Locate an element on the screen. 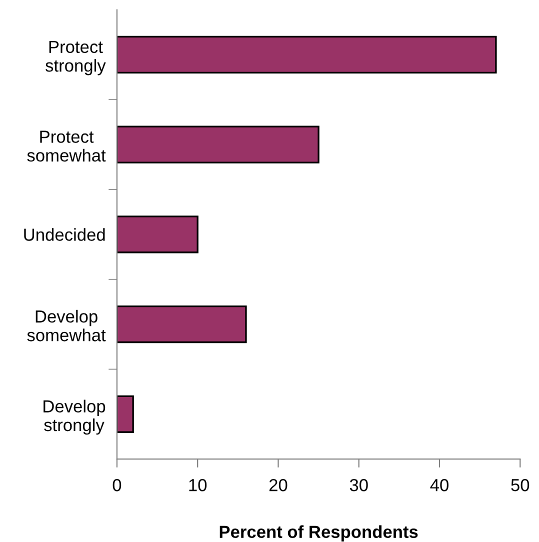 The image size is (539, 542). x-tick-label: 20 is located at coordinates (278, 485).